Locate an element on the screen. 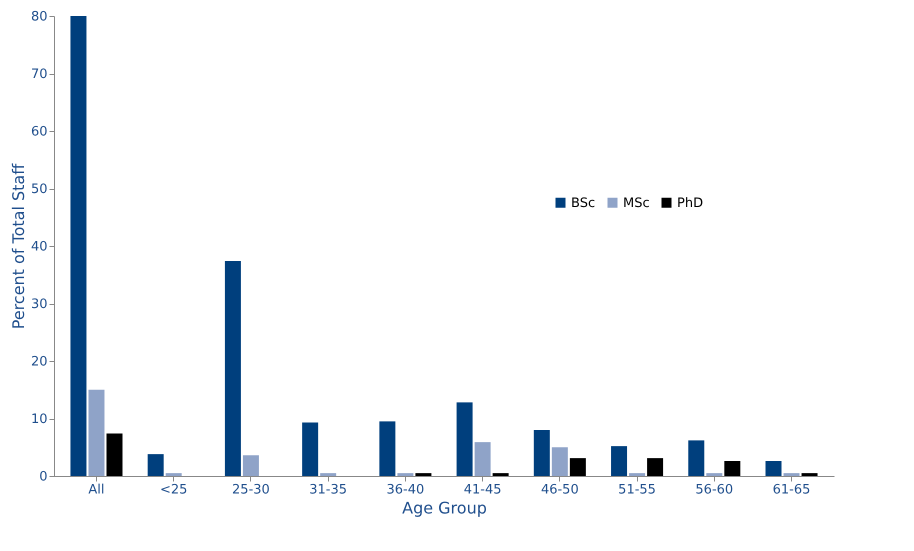 The width and height of the screenshot is (914, 551). legend-label: PhD is located at coordinates (690, 203).